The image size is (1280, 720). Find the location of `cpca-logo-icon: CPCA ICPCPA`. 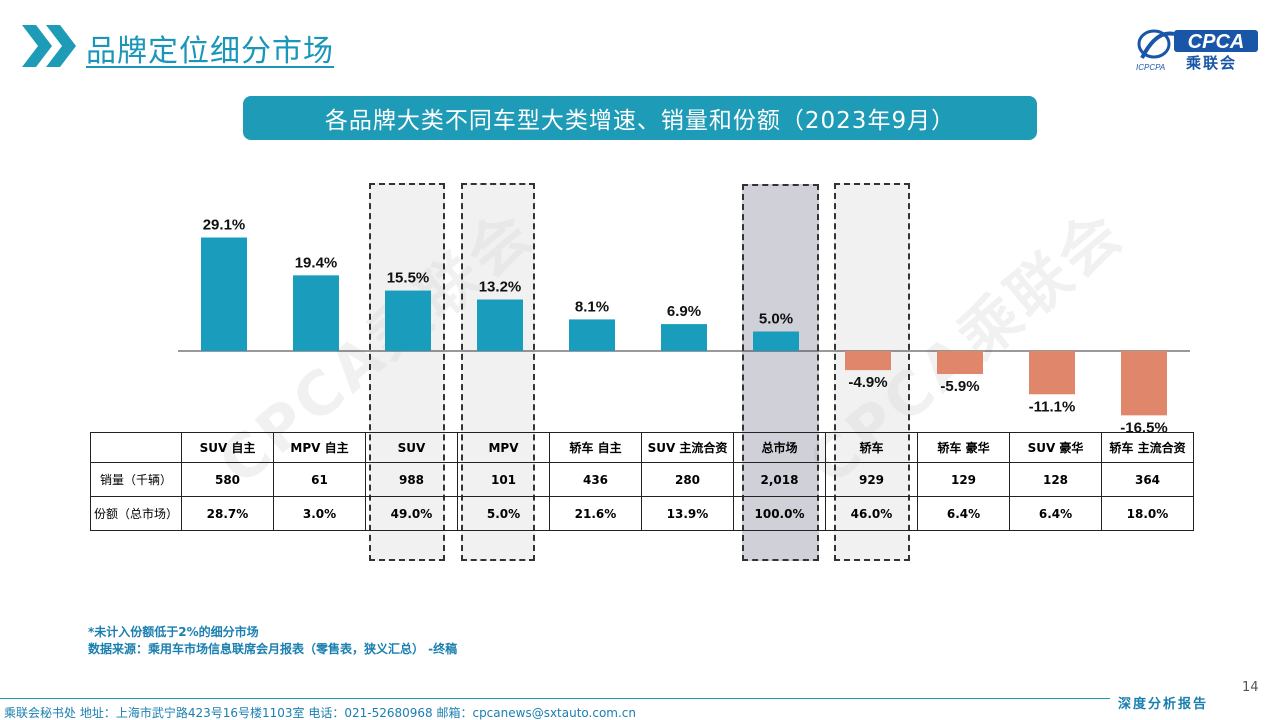

cpca-logo-icon: CPCA ICPCPA is located at coordinates (1197, 50).